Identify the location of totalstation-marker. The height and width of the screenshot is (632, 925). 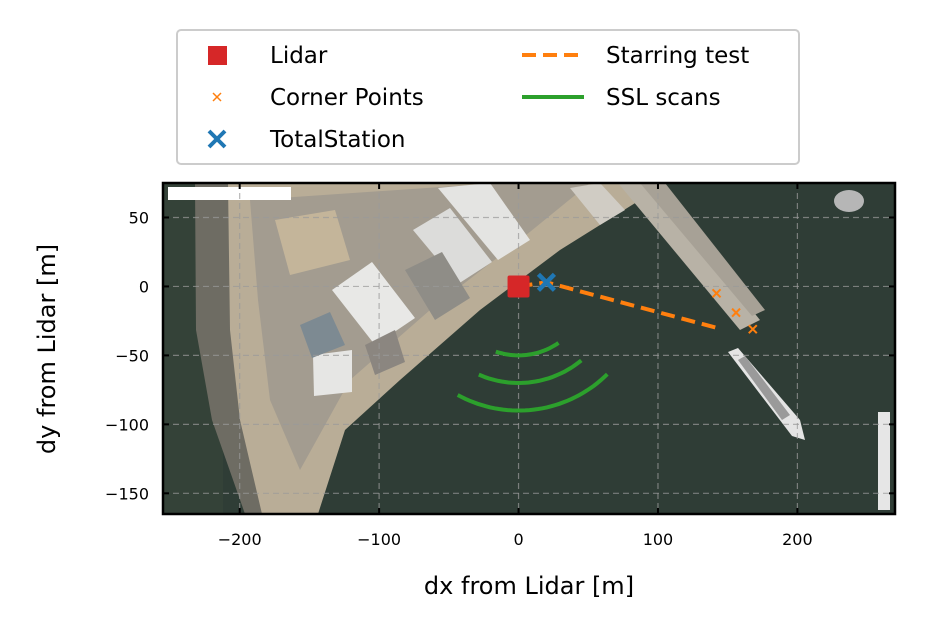
(546, 282).